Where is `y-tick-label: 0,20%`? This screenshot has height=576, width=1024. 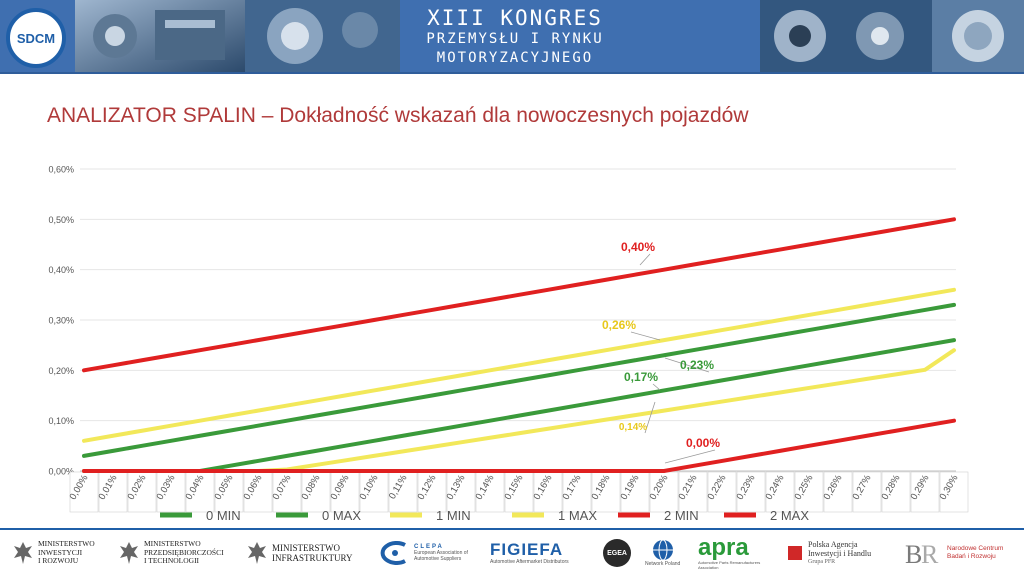 y-tick-label: 0,20% is located at coordinates (61, 371).